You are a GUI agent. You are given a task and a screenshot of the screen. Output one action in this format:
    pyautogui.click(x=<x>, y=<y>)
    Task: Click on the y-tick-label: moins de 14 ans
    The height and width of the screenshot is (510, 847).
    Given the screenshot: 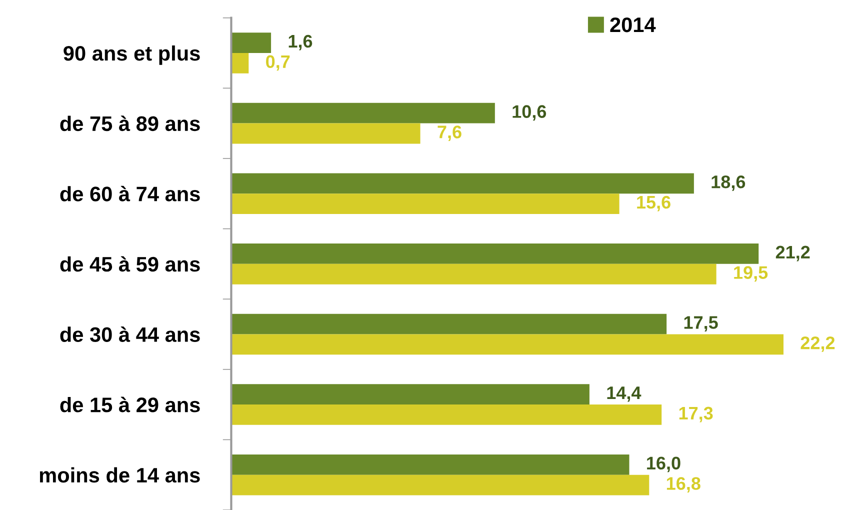 What is the action you would take?
    pyautogui.click(x=120, y=475)
    